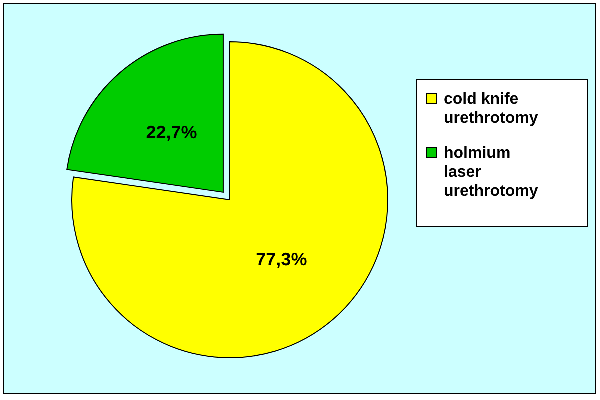  I want to click on legend-label: holmium laser urethrotomy, so click(491, 172).